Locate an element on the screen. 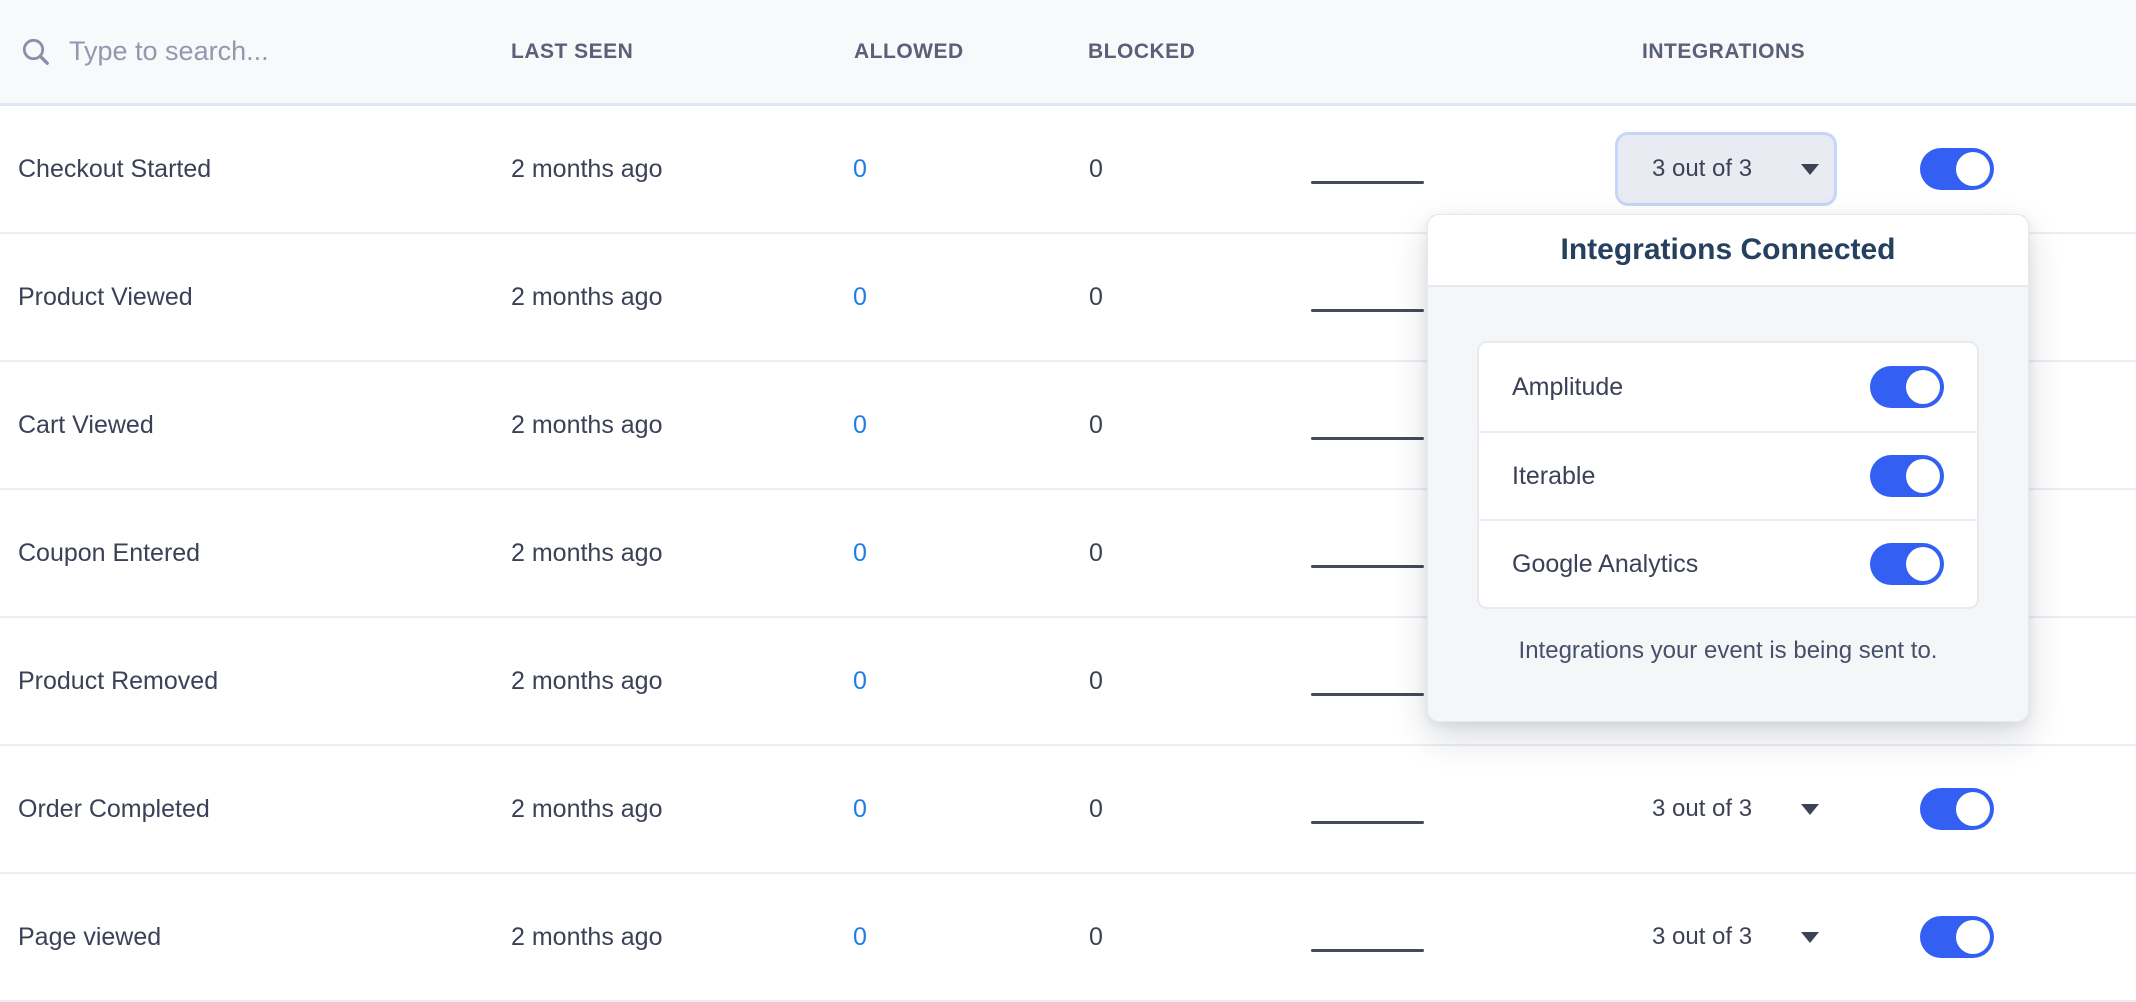  integration-name: Google Analytics is located at coordinates (1605, 563).